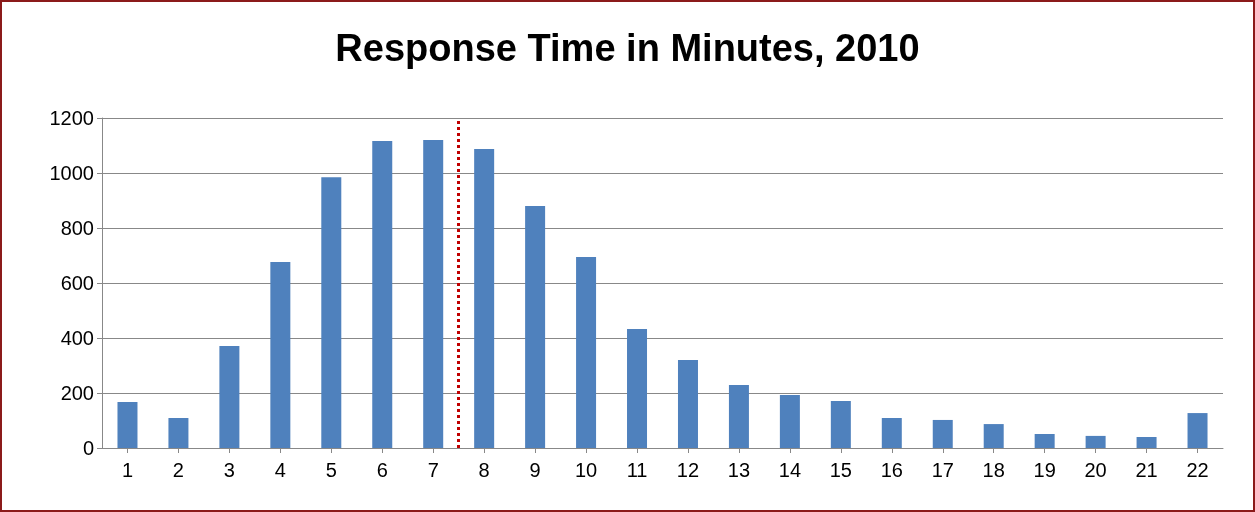 The image size is (1255, 512). Describe the element at coordinates (688, 470) in the screenshot. I see `x-tick-label: 12` at that location.